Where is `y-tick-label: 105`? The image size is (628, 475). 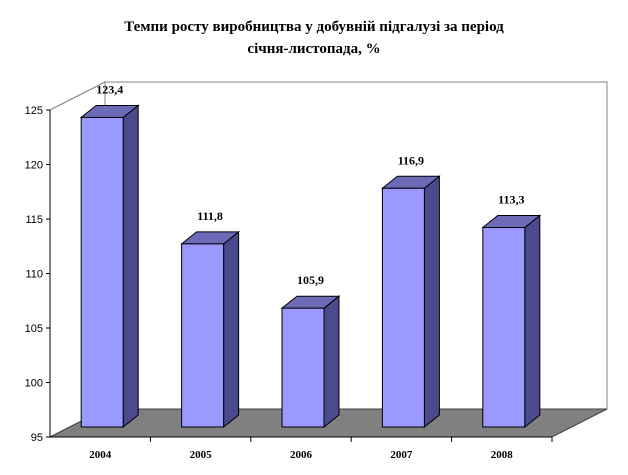 y-tick-label: 105 is located at coordinates (34, 329).